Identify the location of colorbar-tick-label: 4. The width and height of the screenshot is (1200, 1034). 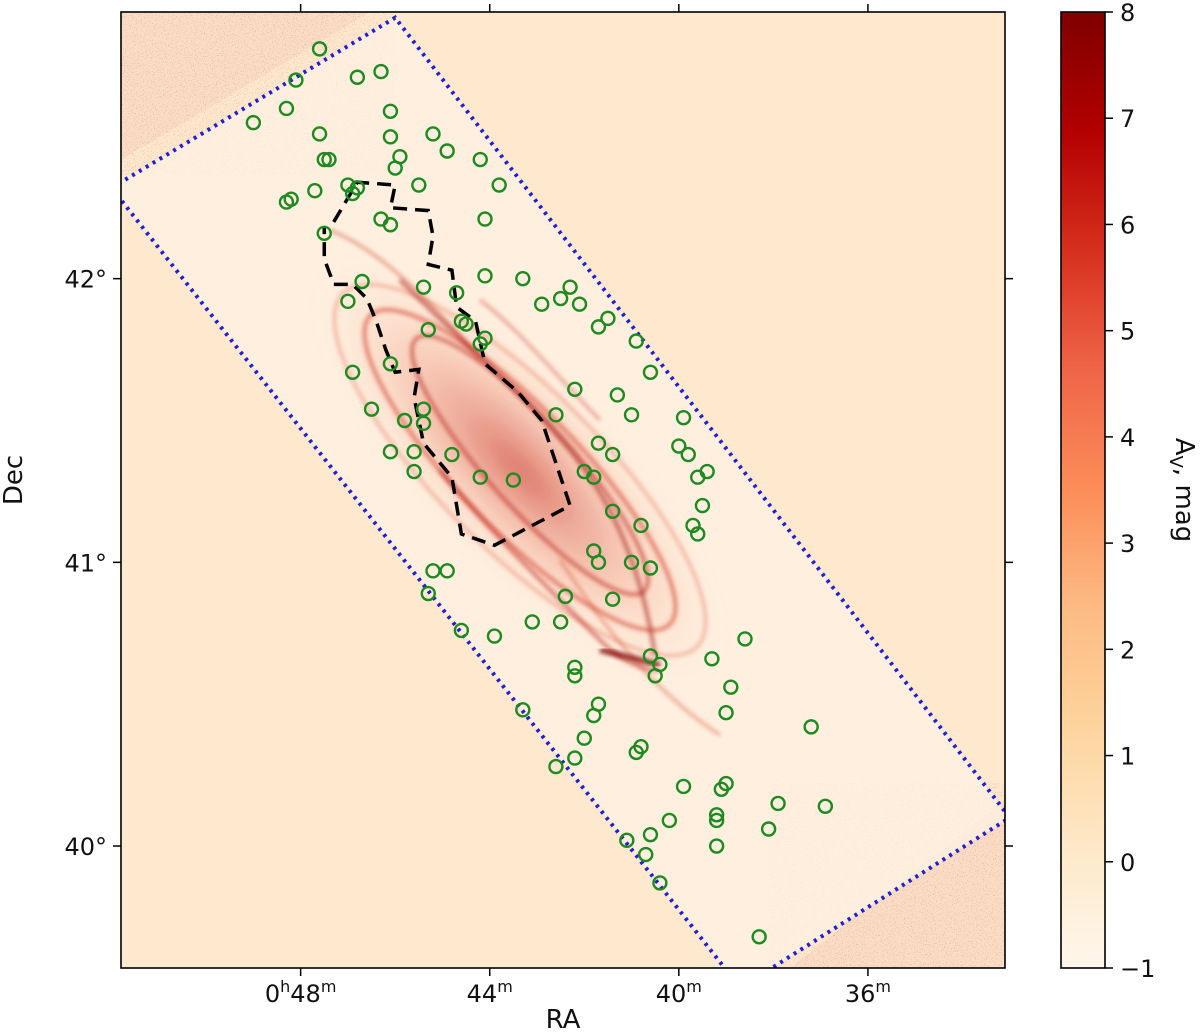
(1127, 438).